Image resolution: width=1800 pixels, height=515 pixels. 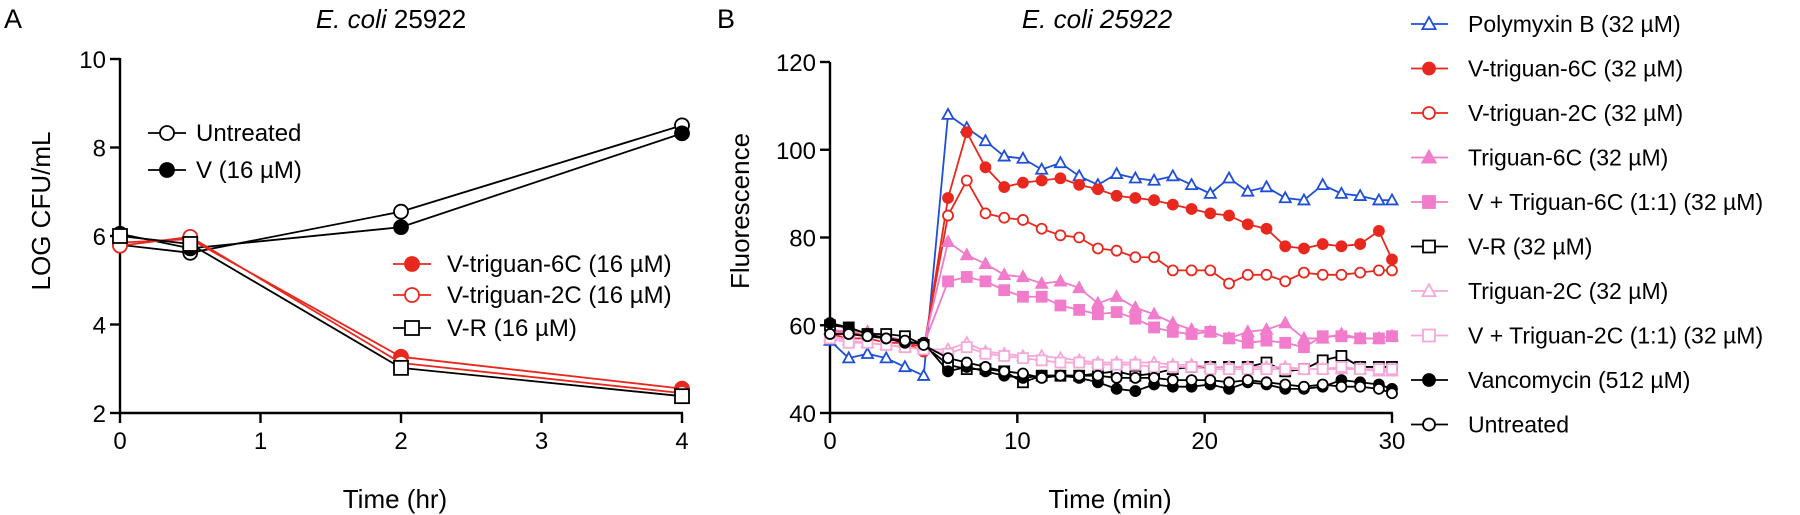 I want to click on series-v-triguan-2c-32-m, so click(x=1111, y=264).